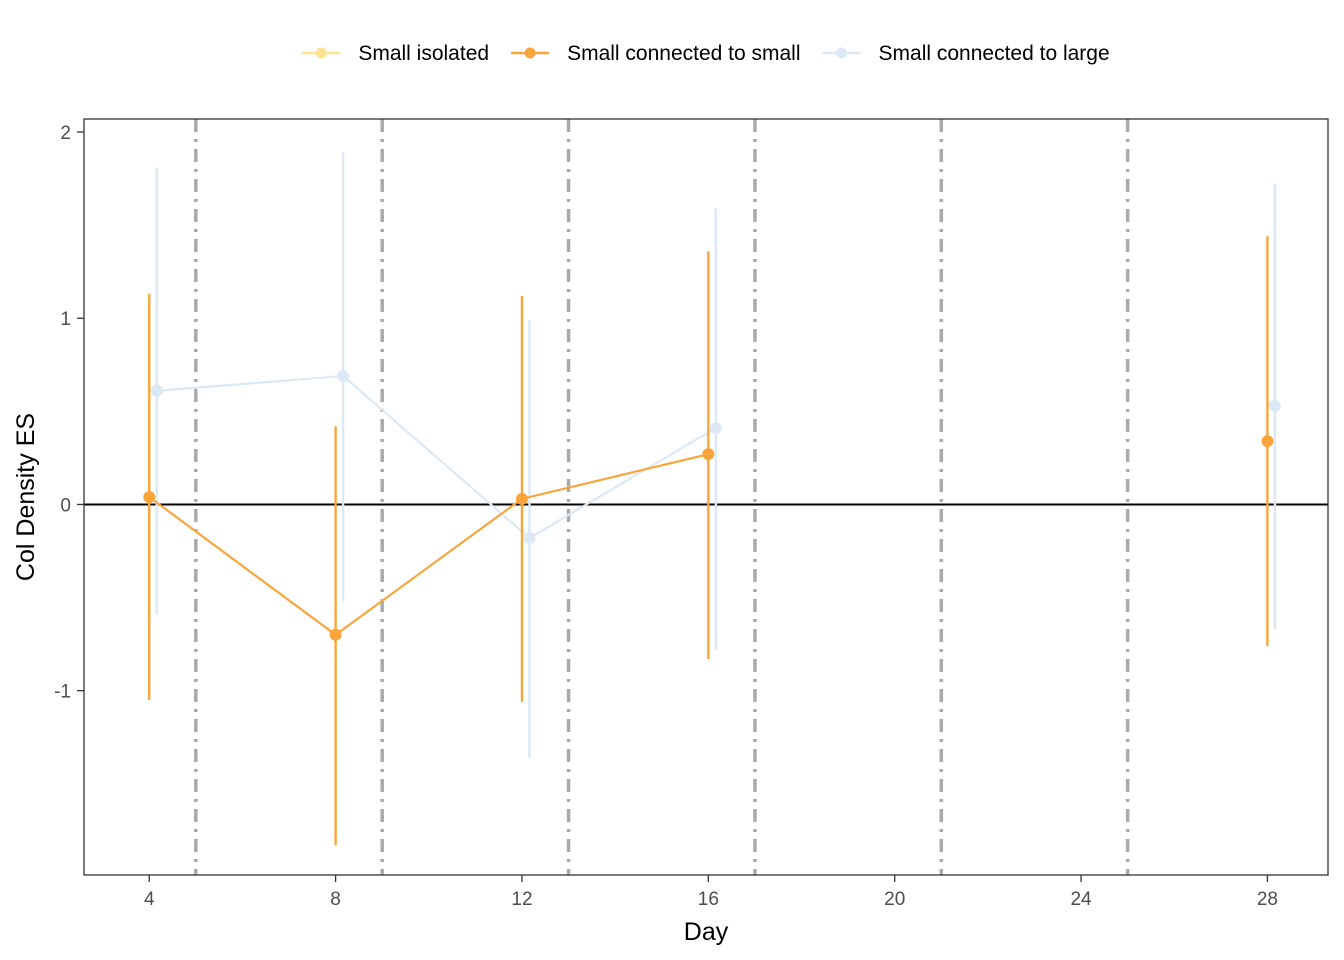 Image resolution: width=1344 pixels, height=960 pixels. What do you see at coordinates (335, 899) in the screenshot?
I see `x-tick-label: 8` at bounding box center [335, 899].